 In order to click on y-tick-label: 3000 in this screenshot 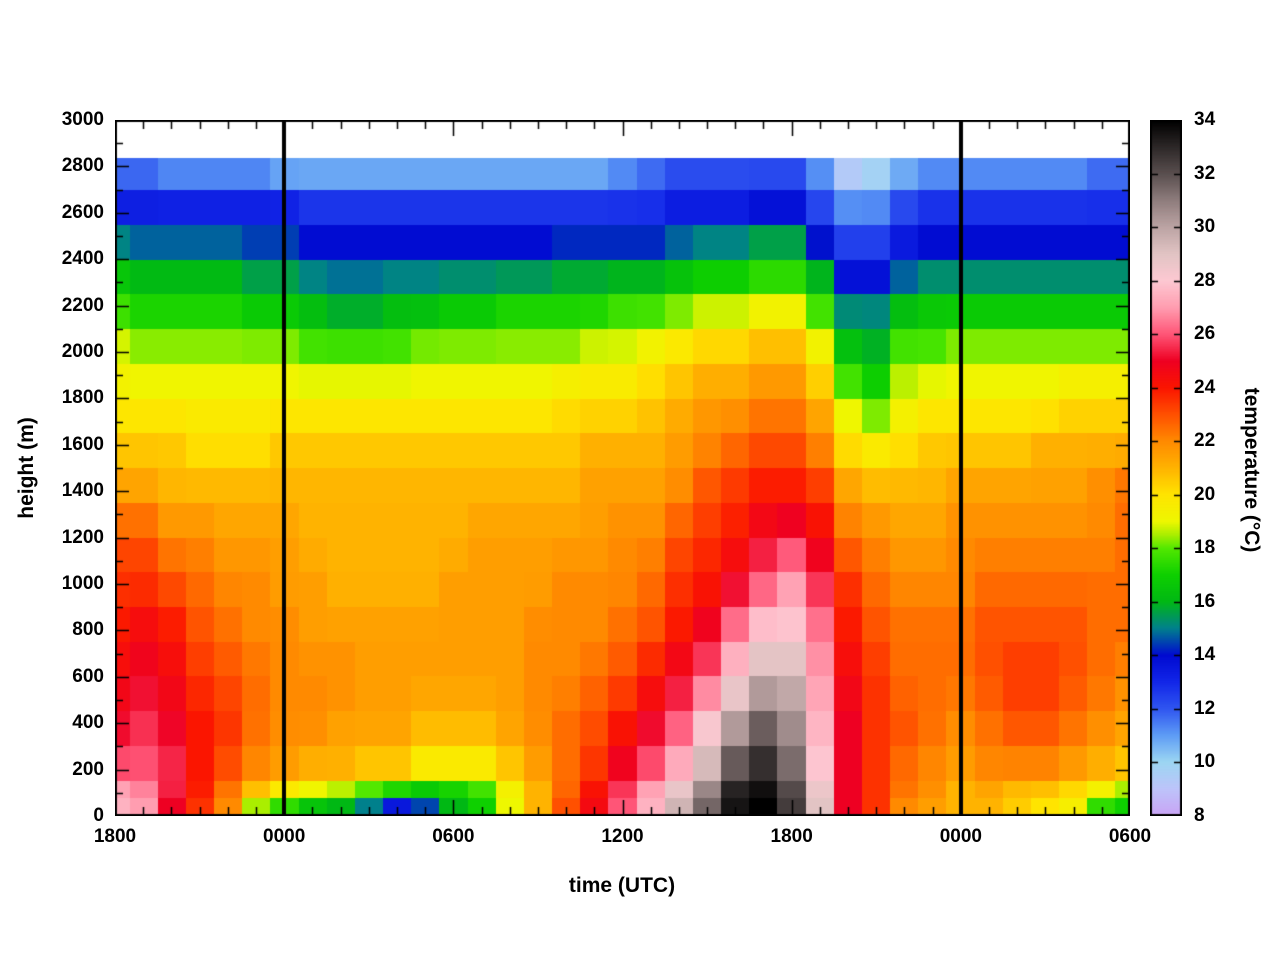, I will do `click(82, 119)`.